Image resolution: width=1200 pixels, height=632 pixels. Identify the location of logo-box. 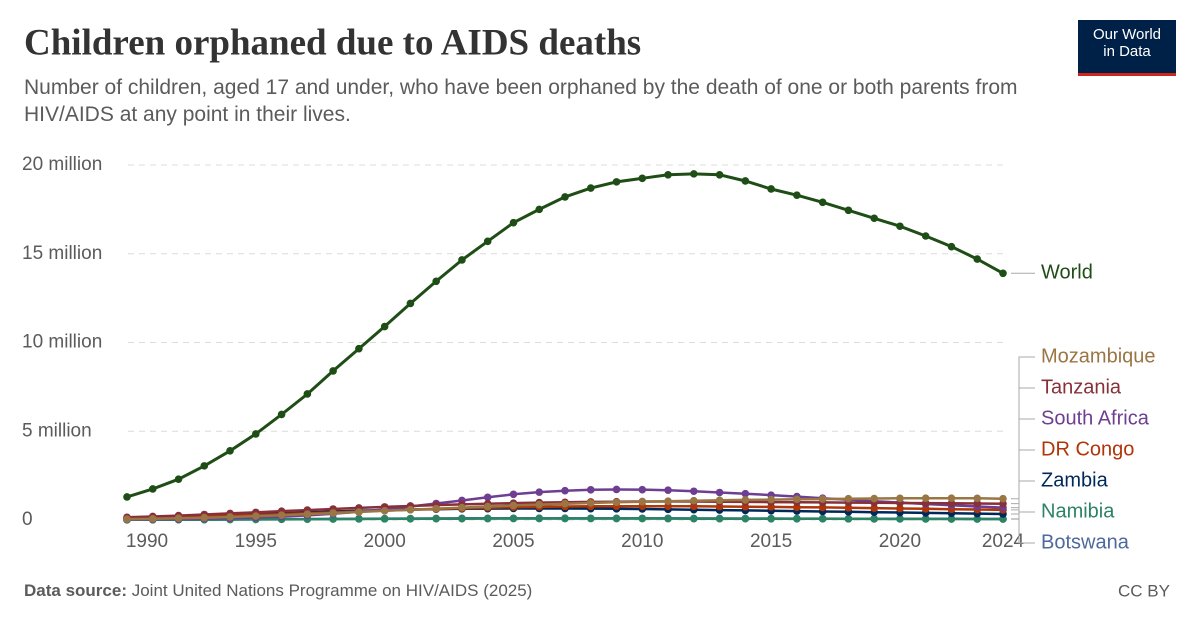
(1127, 48).